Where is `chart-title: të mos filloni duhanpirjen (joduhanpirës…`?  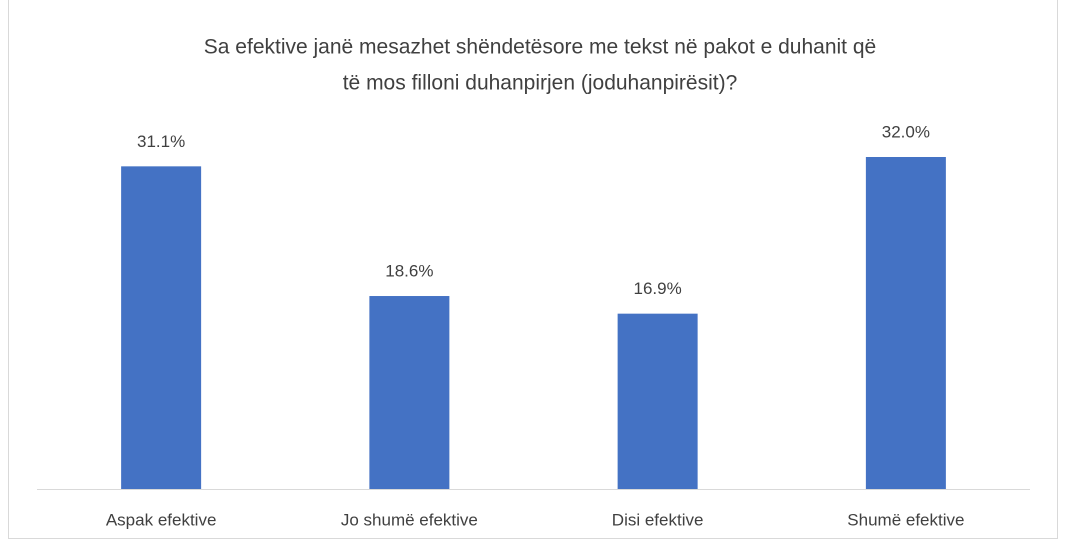
chart-title: të mos filloni duhanpirjen (joduhanpirës… is located at coordinates (540, 83).